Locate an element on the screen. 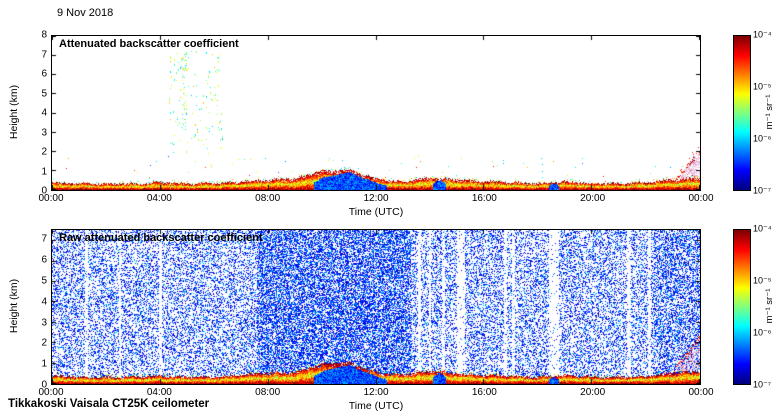 Image resolution: width=780 pixels, height=420 pixels. colorbar-tick-labels-bottom: 10⁻⁴ 10⁻⁵ 10⁻⁶ 10⁻⁷ is located at coordinates (766, 307).